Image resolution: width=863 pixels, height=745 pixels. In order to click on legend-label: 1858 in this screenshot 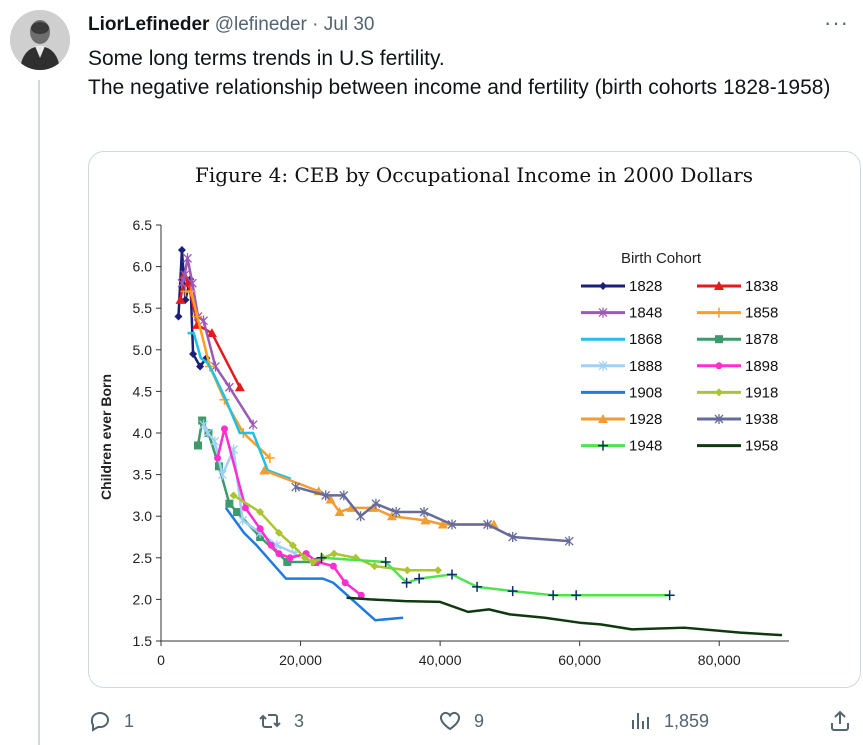, I will do `click(761, 313)`.